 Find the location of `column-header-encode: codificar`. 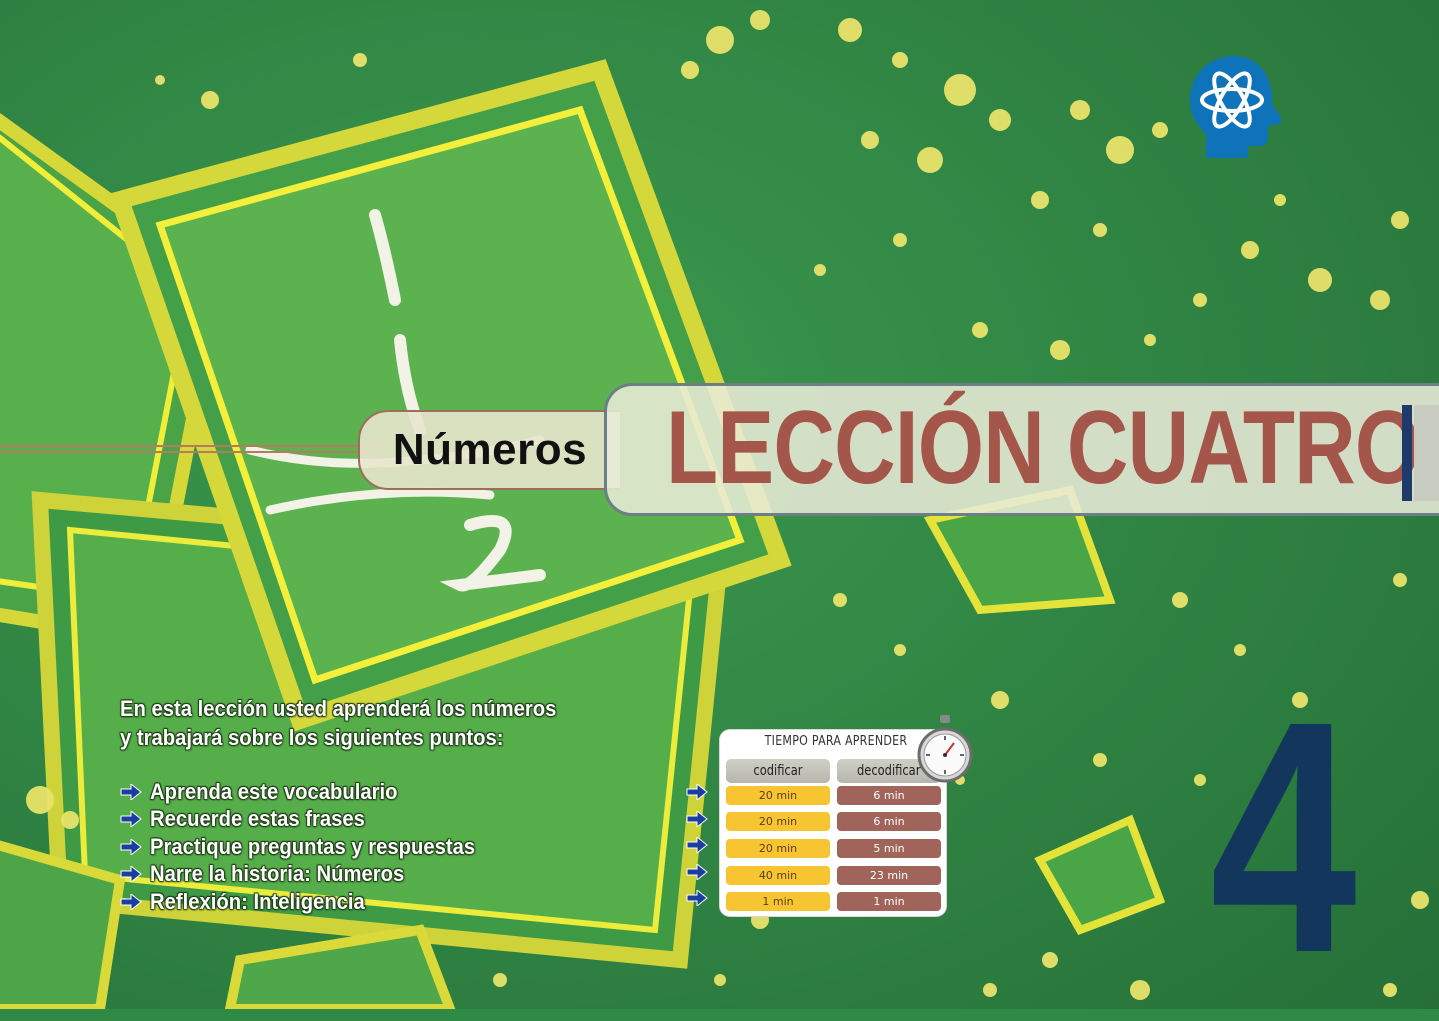

column-header-encode: codificar is located at coordinates (778, 771).